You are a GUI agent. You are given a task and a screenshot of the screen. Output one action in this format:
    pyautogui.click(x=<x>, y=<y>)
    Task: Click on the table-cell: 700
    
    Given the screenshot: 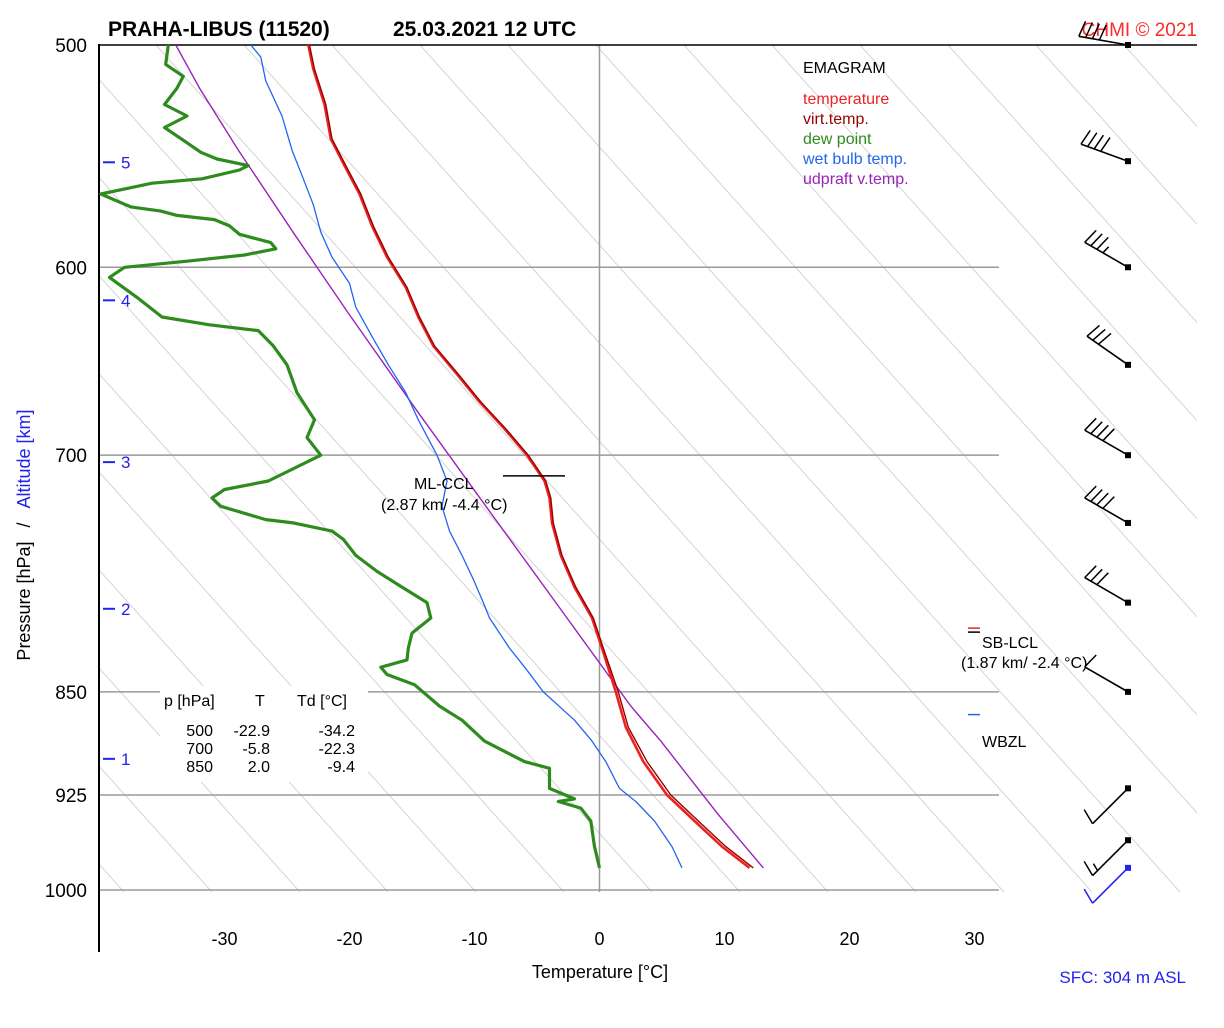 What is the action you would take?
    pyautogui.click(x=199, y=749)
    